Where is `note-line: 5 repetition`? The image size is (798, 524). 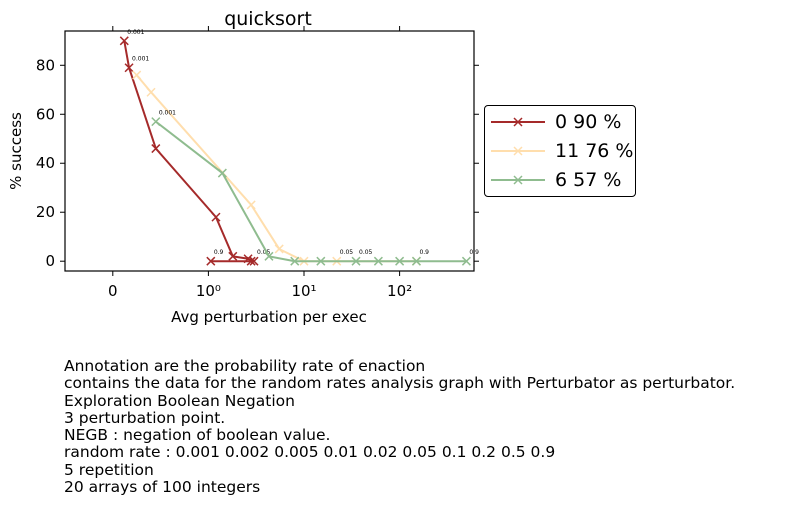
note-line: 5 repetition is located at coordinates (109, 469).